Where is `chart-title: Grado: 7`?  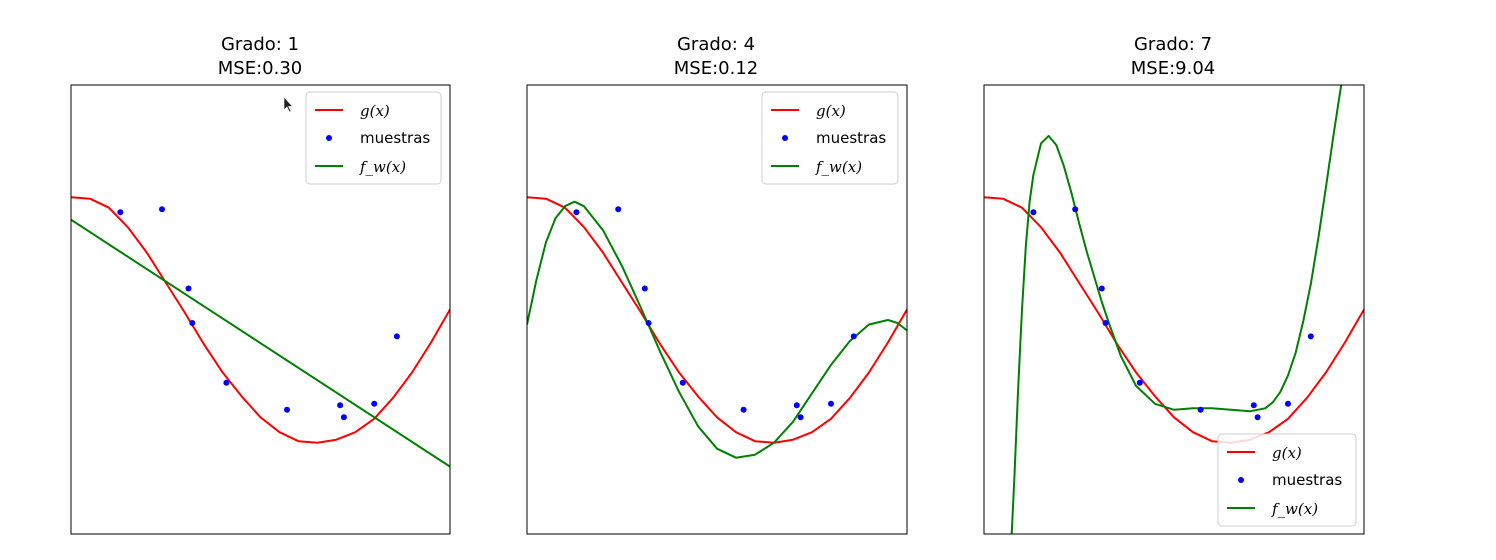
chart-title: Grado: 7 is located at coordinates (1173, 44).